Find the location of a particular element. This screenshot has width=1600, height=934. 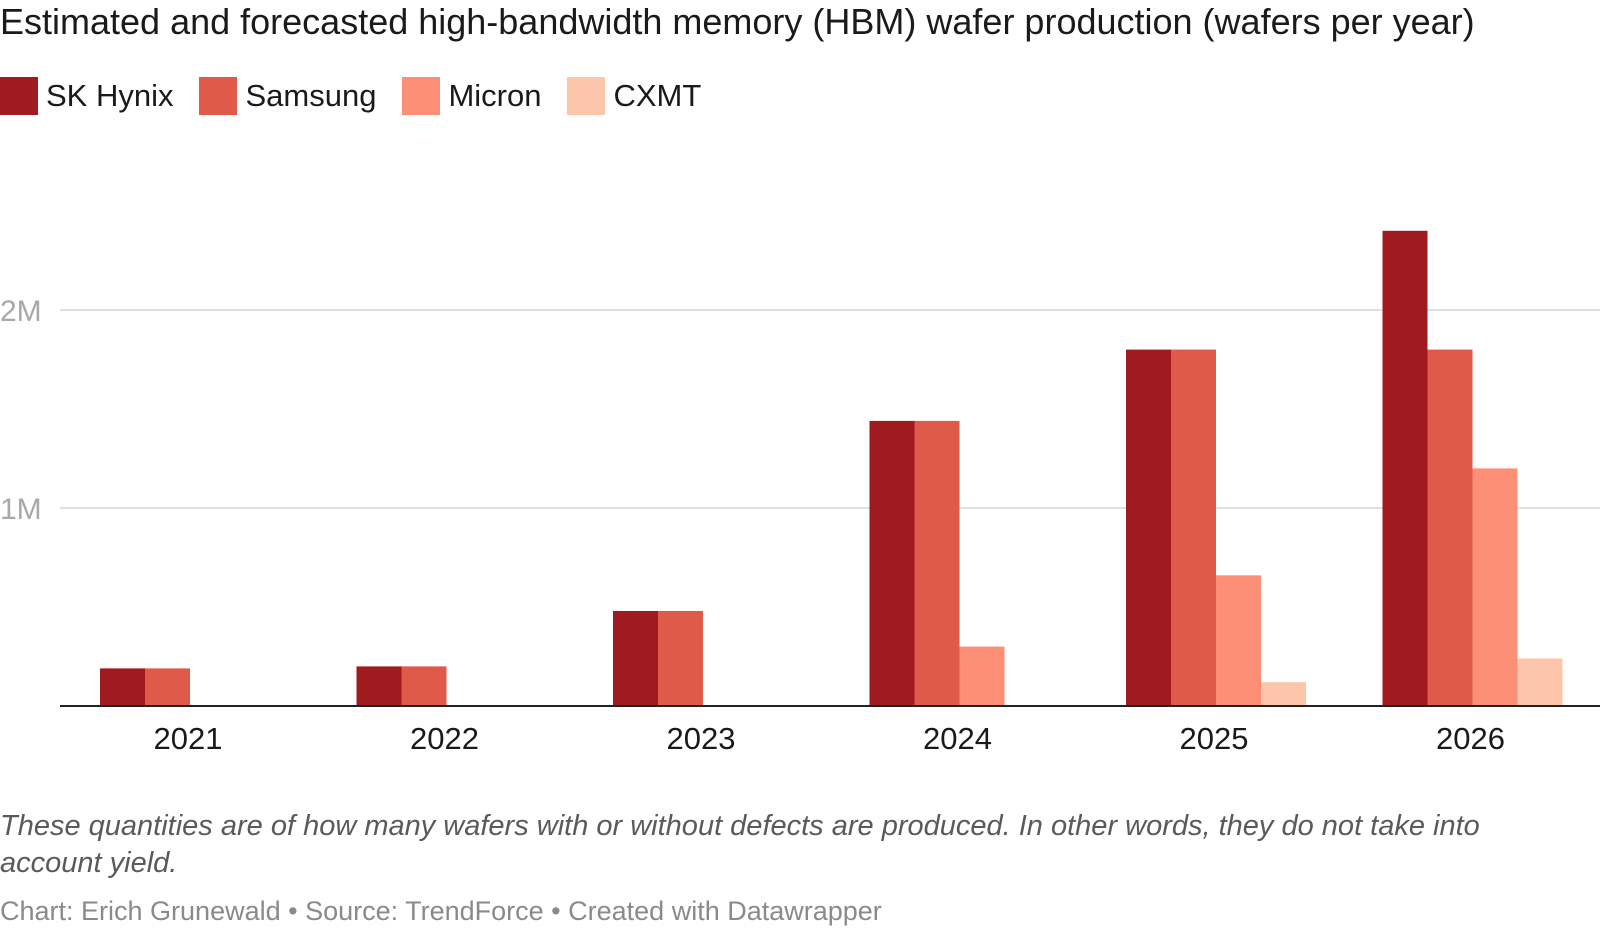

legend-swatch-micron is located at coordinates (421, 96).